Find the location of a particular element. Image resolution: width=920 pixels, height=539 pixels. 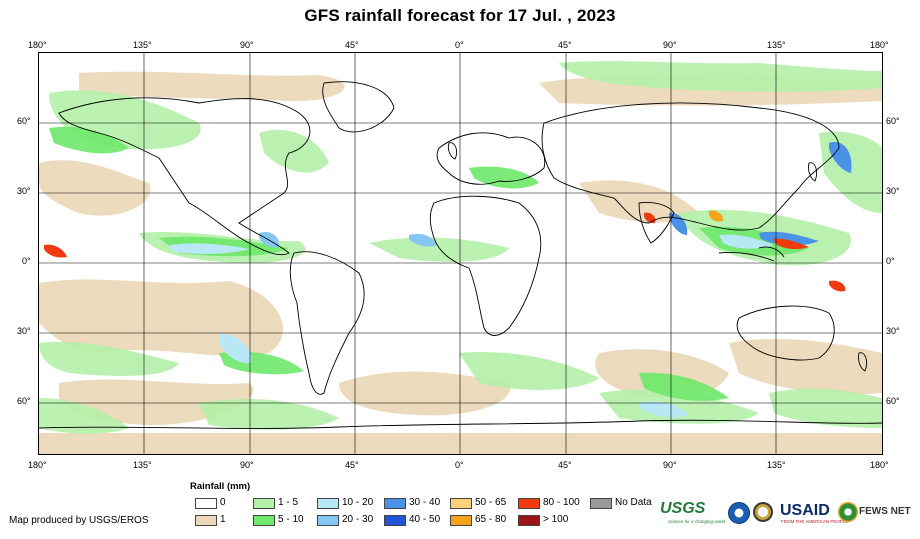

lat-tick-right: 0° is located at coordinates (890, 261).